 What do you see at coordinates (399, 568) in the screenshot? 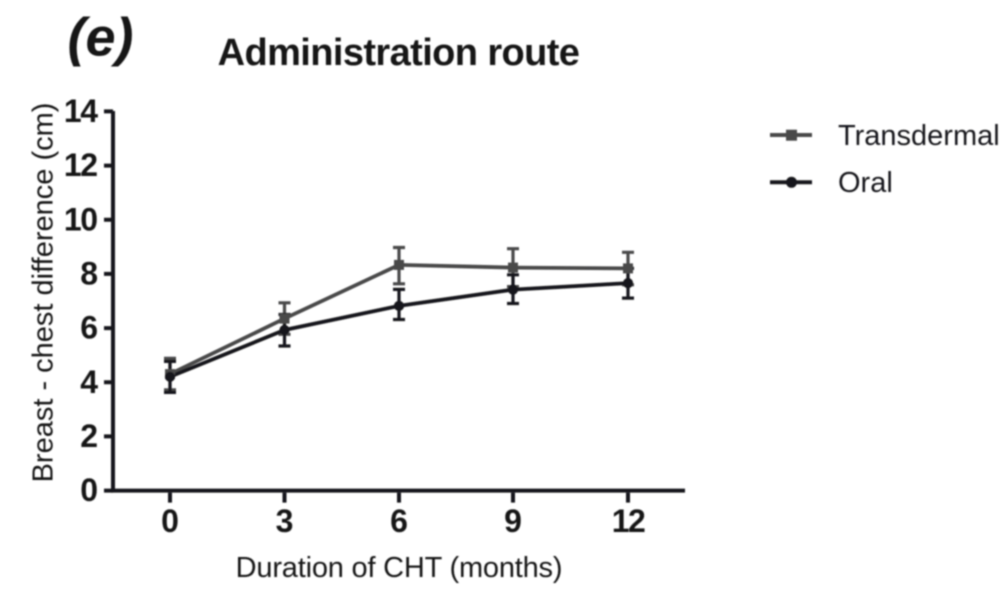
I see `svg-text: Duration of CHT (months)` at bounding box center [399, 568].